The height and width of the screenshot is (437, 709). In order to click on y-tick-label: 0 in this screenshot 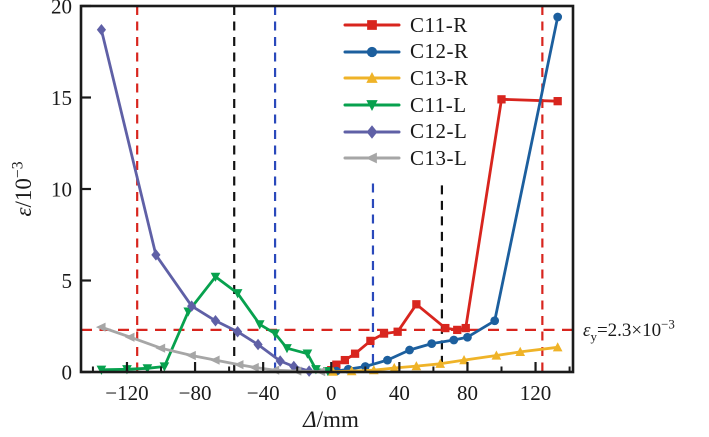, I will do `click(67, 373)`.